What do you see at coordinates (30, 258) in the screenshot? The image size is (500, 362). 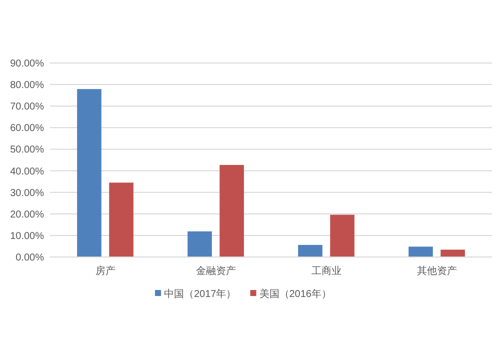 I see `y-tick-label: 0.00%` at bounding box center [30, 258].